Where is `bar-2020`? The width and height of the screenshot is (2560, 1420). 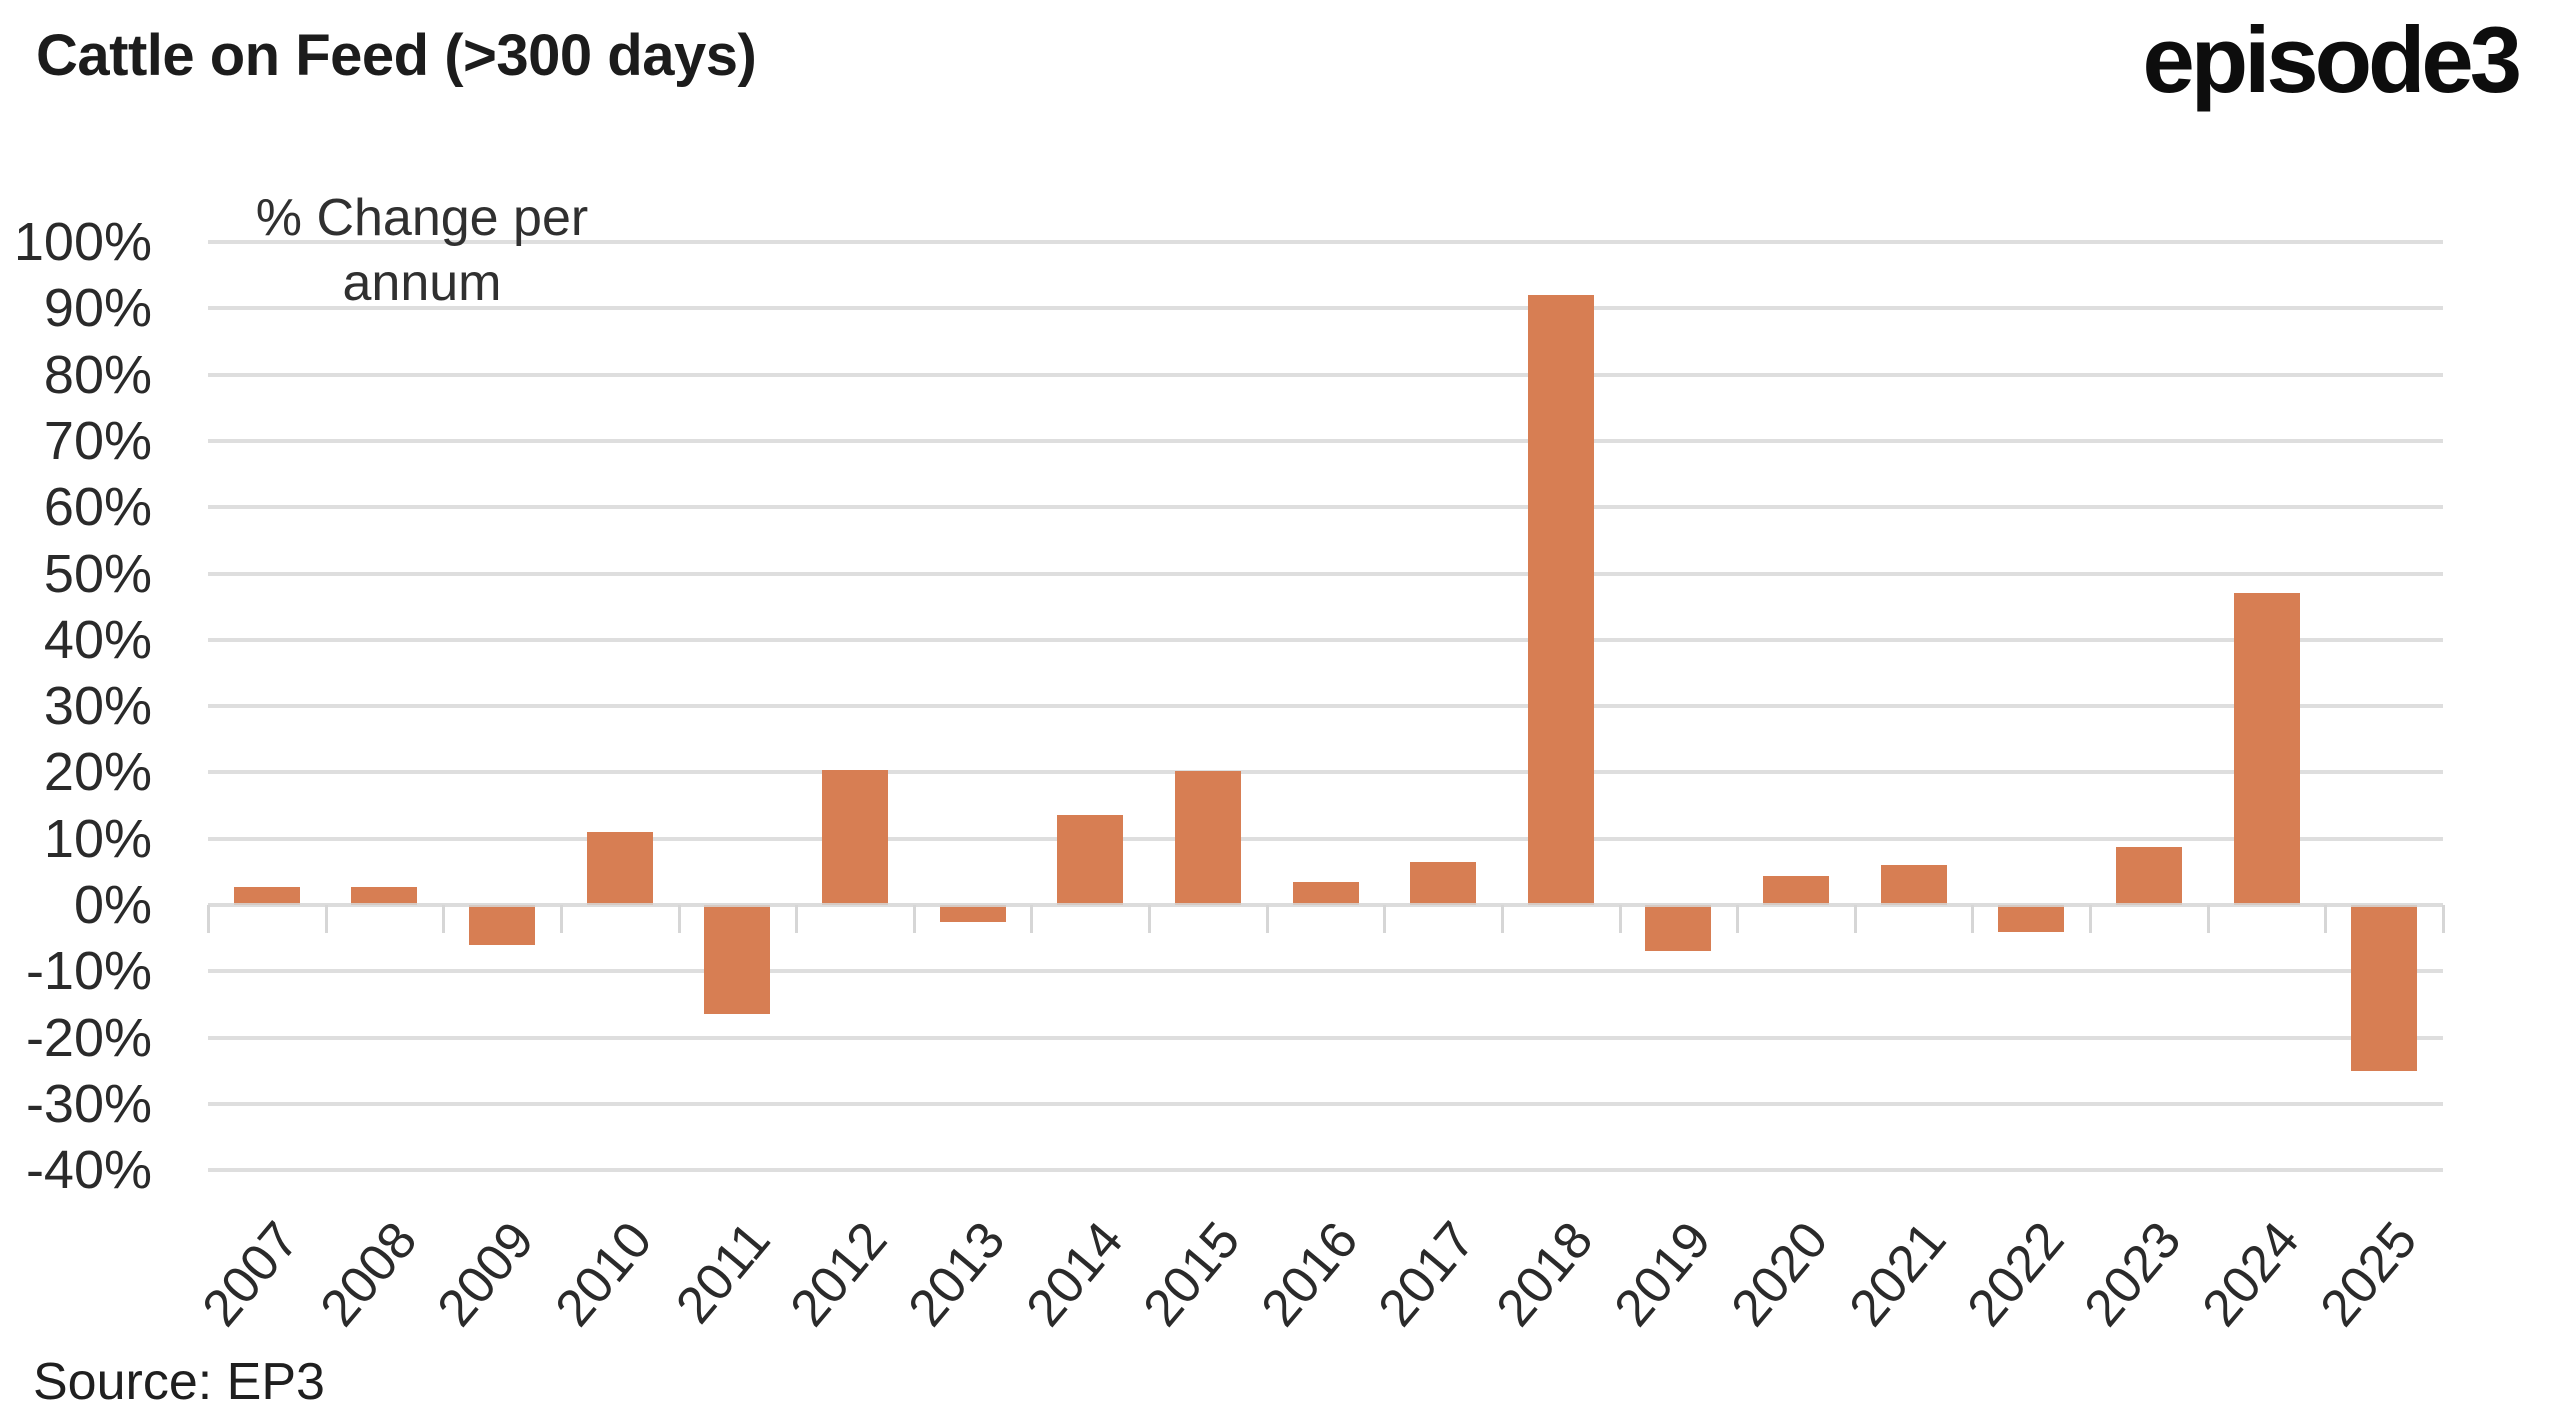 bar-2020 is located at coordinates (1796, 890).